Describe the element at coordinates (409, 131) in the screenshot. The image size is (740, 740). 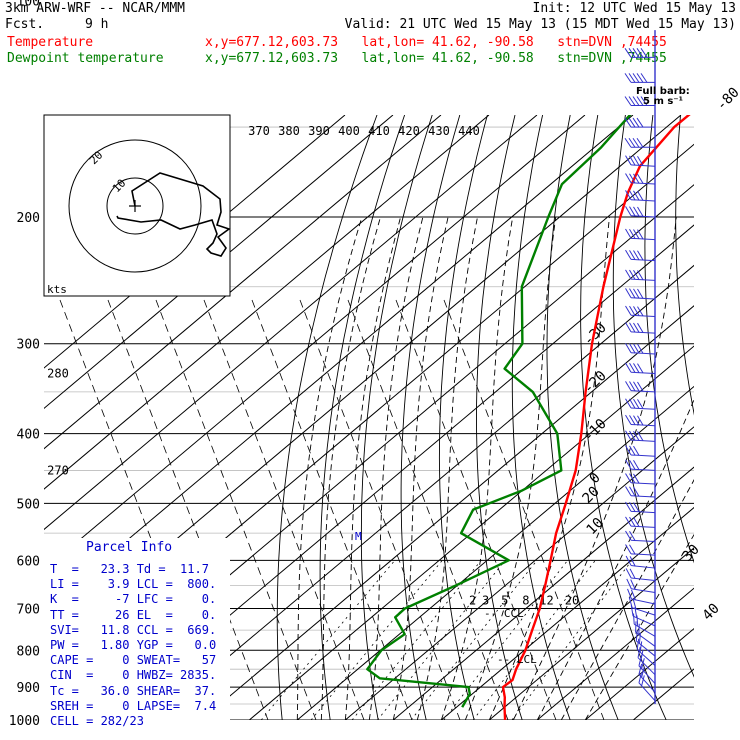
I see `theta-label: 420` at that location.